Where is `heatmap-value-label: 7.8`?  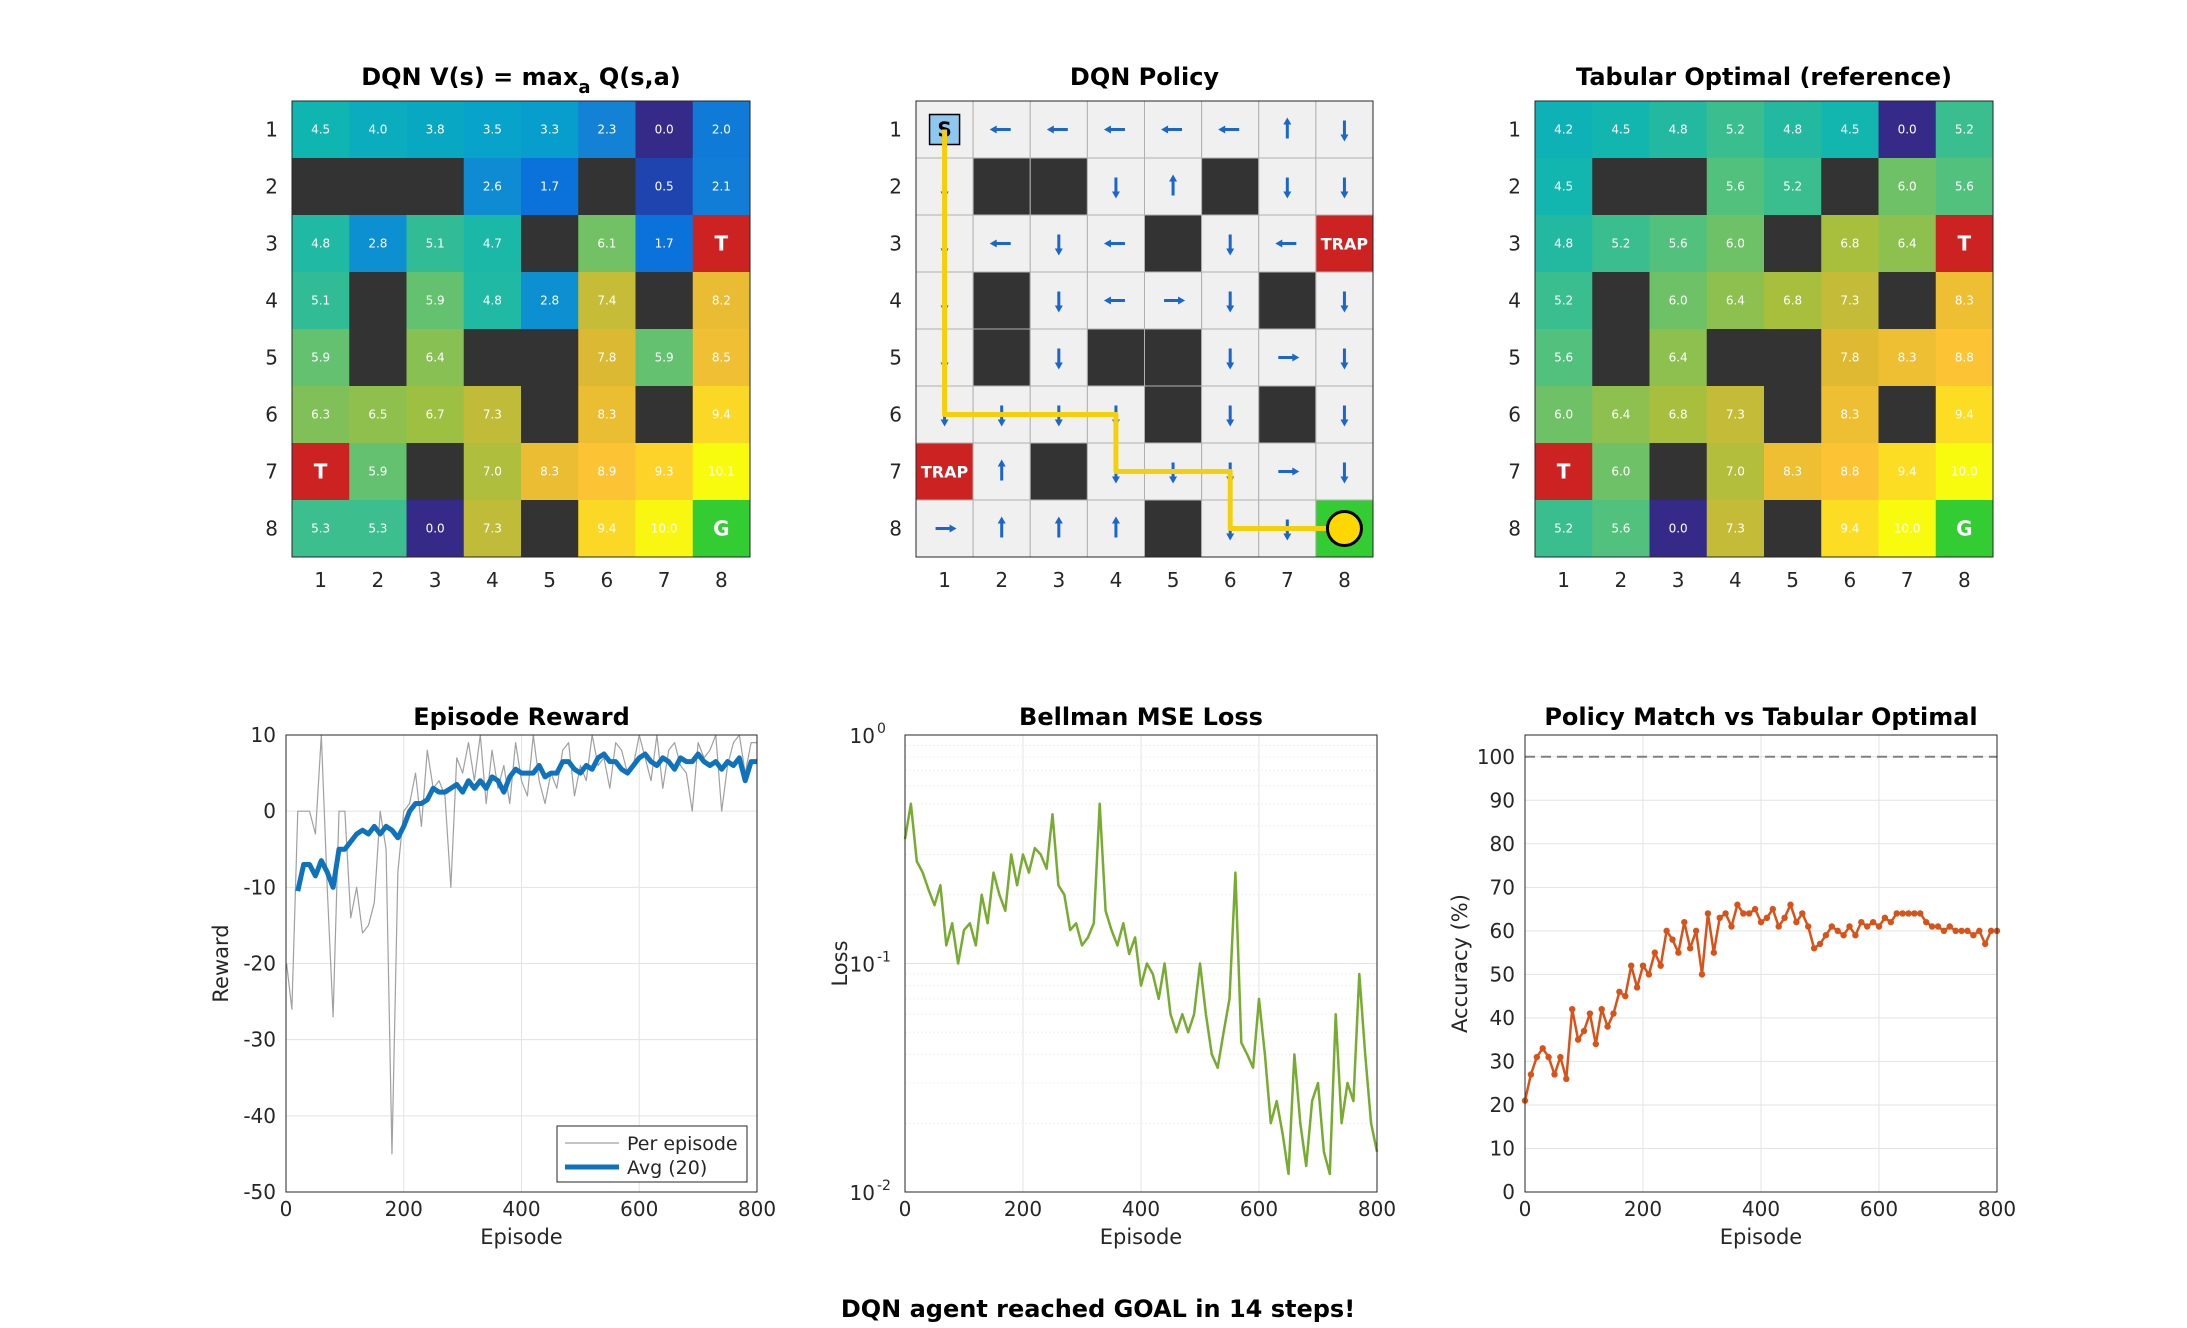 heatmap-value-label: 7.8 is located at coordinates (1849, 358).